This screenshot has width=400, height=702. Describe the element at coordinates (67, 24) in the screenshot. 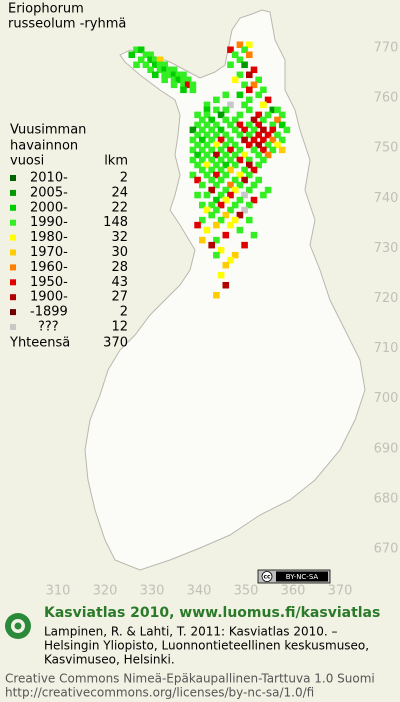

I see `map-title: russeolum -ryhmä` at that location.